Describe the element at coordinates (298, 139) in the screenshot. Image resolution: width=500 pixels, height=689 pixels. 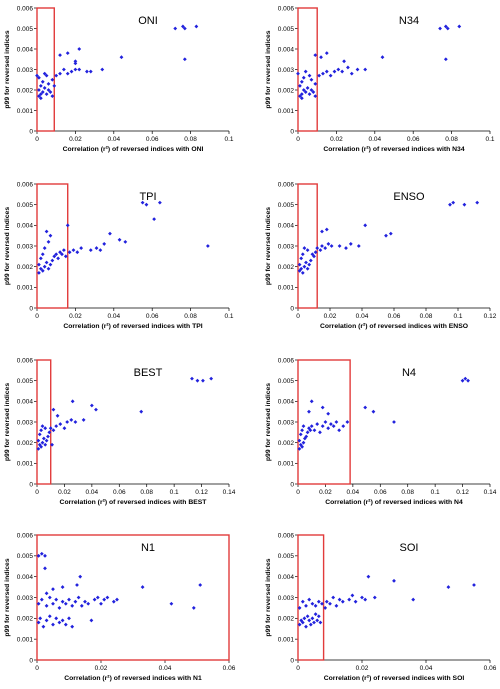
I see `x-tick-label: 0` at that location.